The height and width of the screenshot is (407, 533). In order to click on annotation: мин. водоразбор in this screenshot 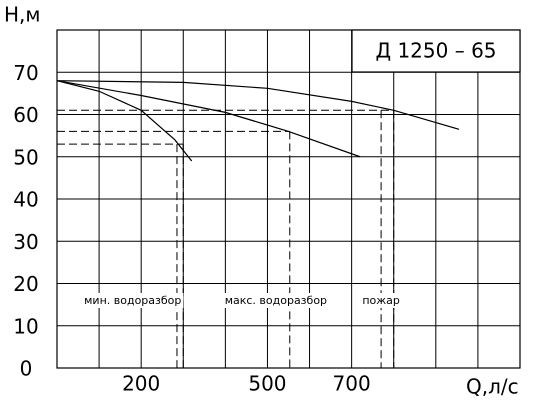, I will do `click(132, 300)`.